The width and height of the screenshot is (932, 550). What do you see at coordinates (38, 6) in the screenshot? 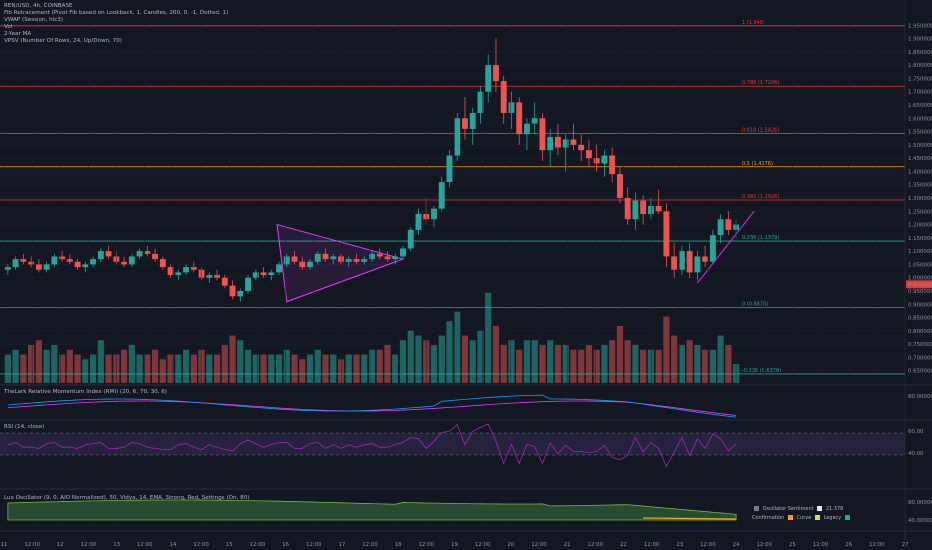
I see `symbol-title: REN/USD, 4h, COINBASE` at bounding box center [38, 6].